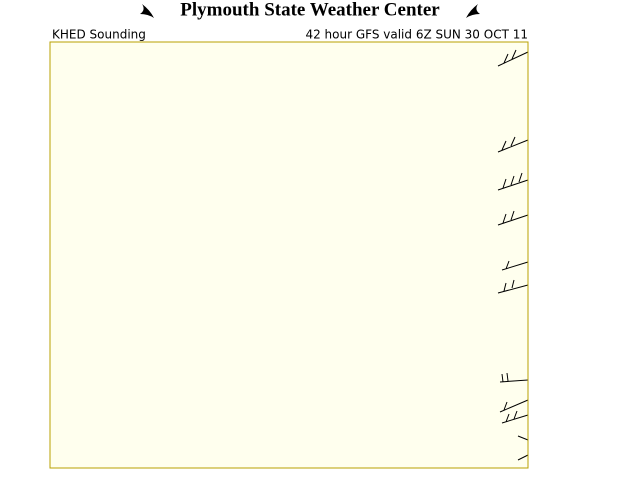 The width and height of the screenshot is (640, 503). Describe the element at coordinates (416, 35) in the screenshot. I see `subtitle-right: 42 hour GFS valid 6Z SUN 30 OCT 11` at that location.